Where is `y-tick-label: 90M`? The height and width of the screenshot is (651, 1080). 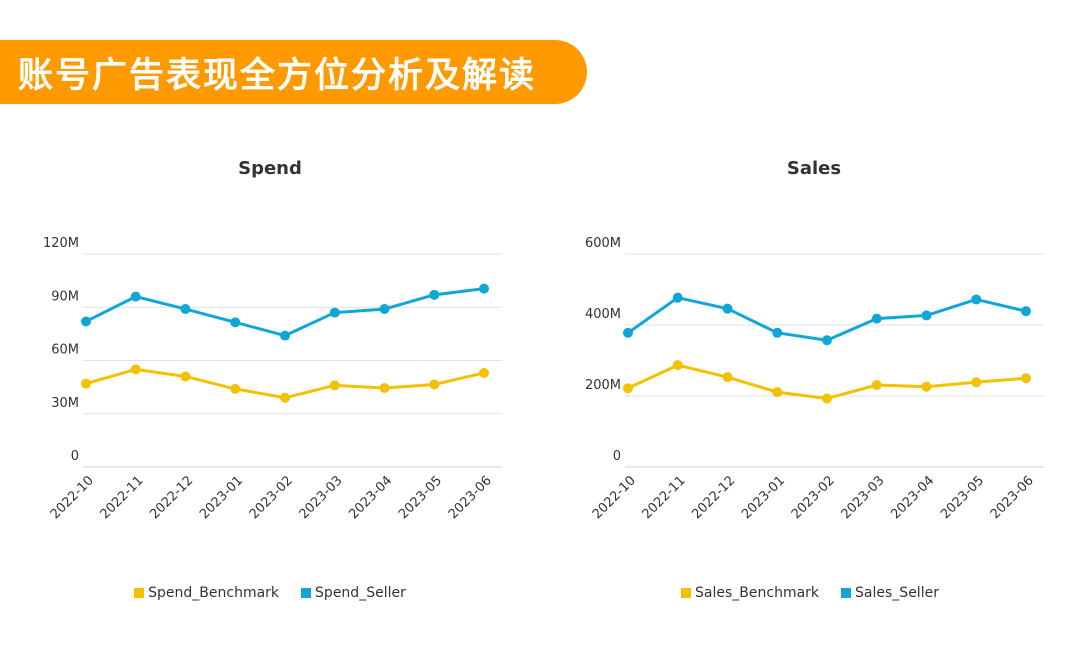
y-tick-label: 90M is located at coordinates (65, 296).